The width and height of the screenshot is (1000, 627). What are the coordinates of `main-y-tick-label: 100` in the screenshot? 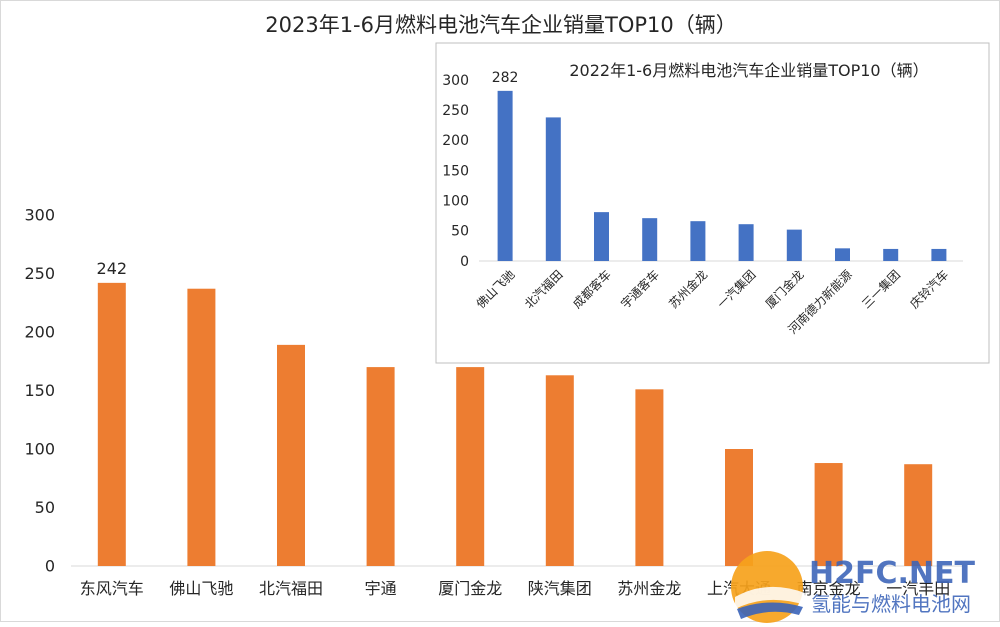 It's located at (39, 449).